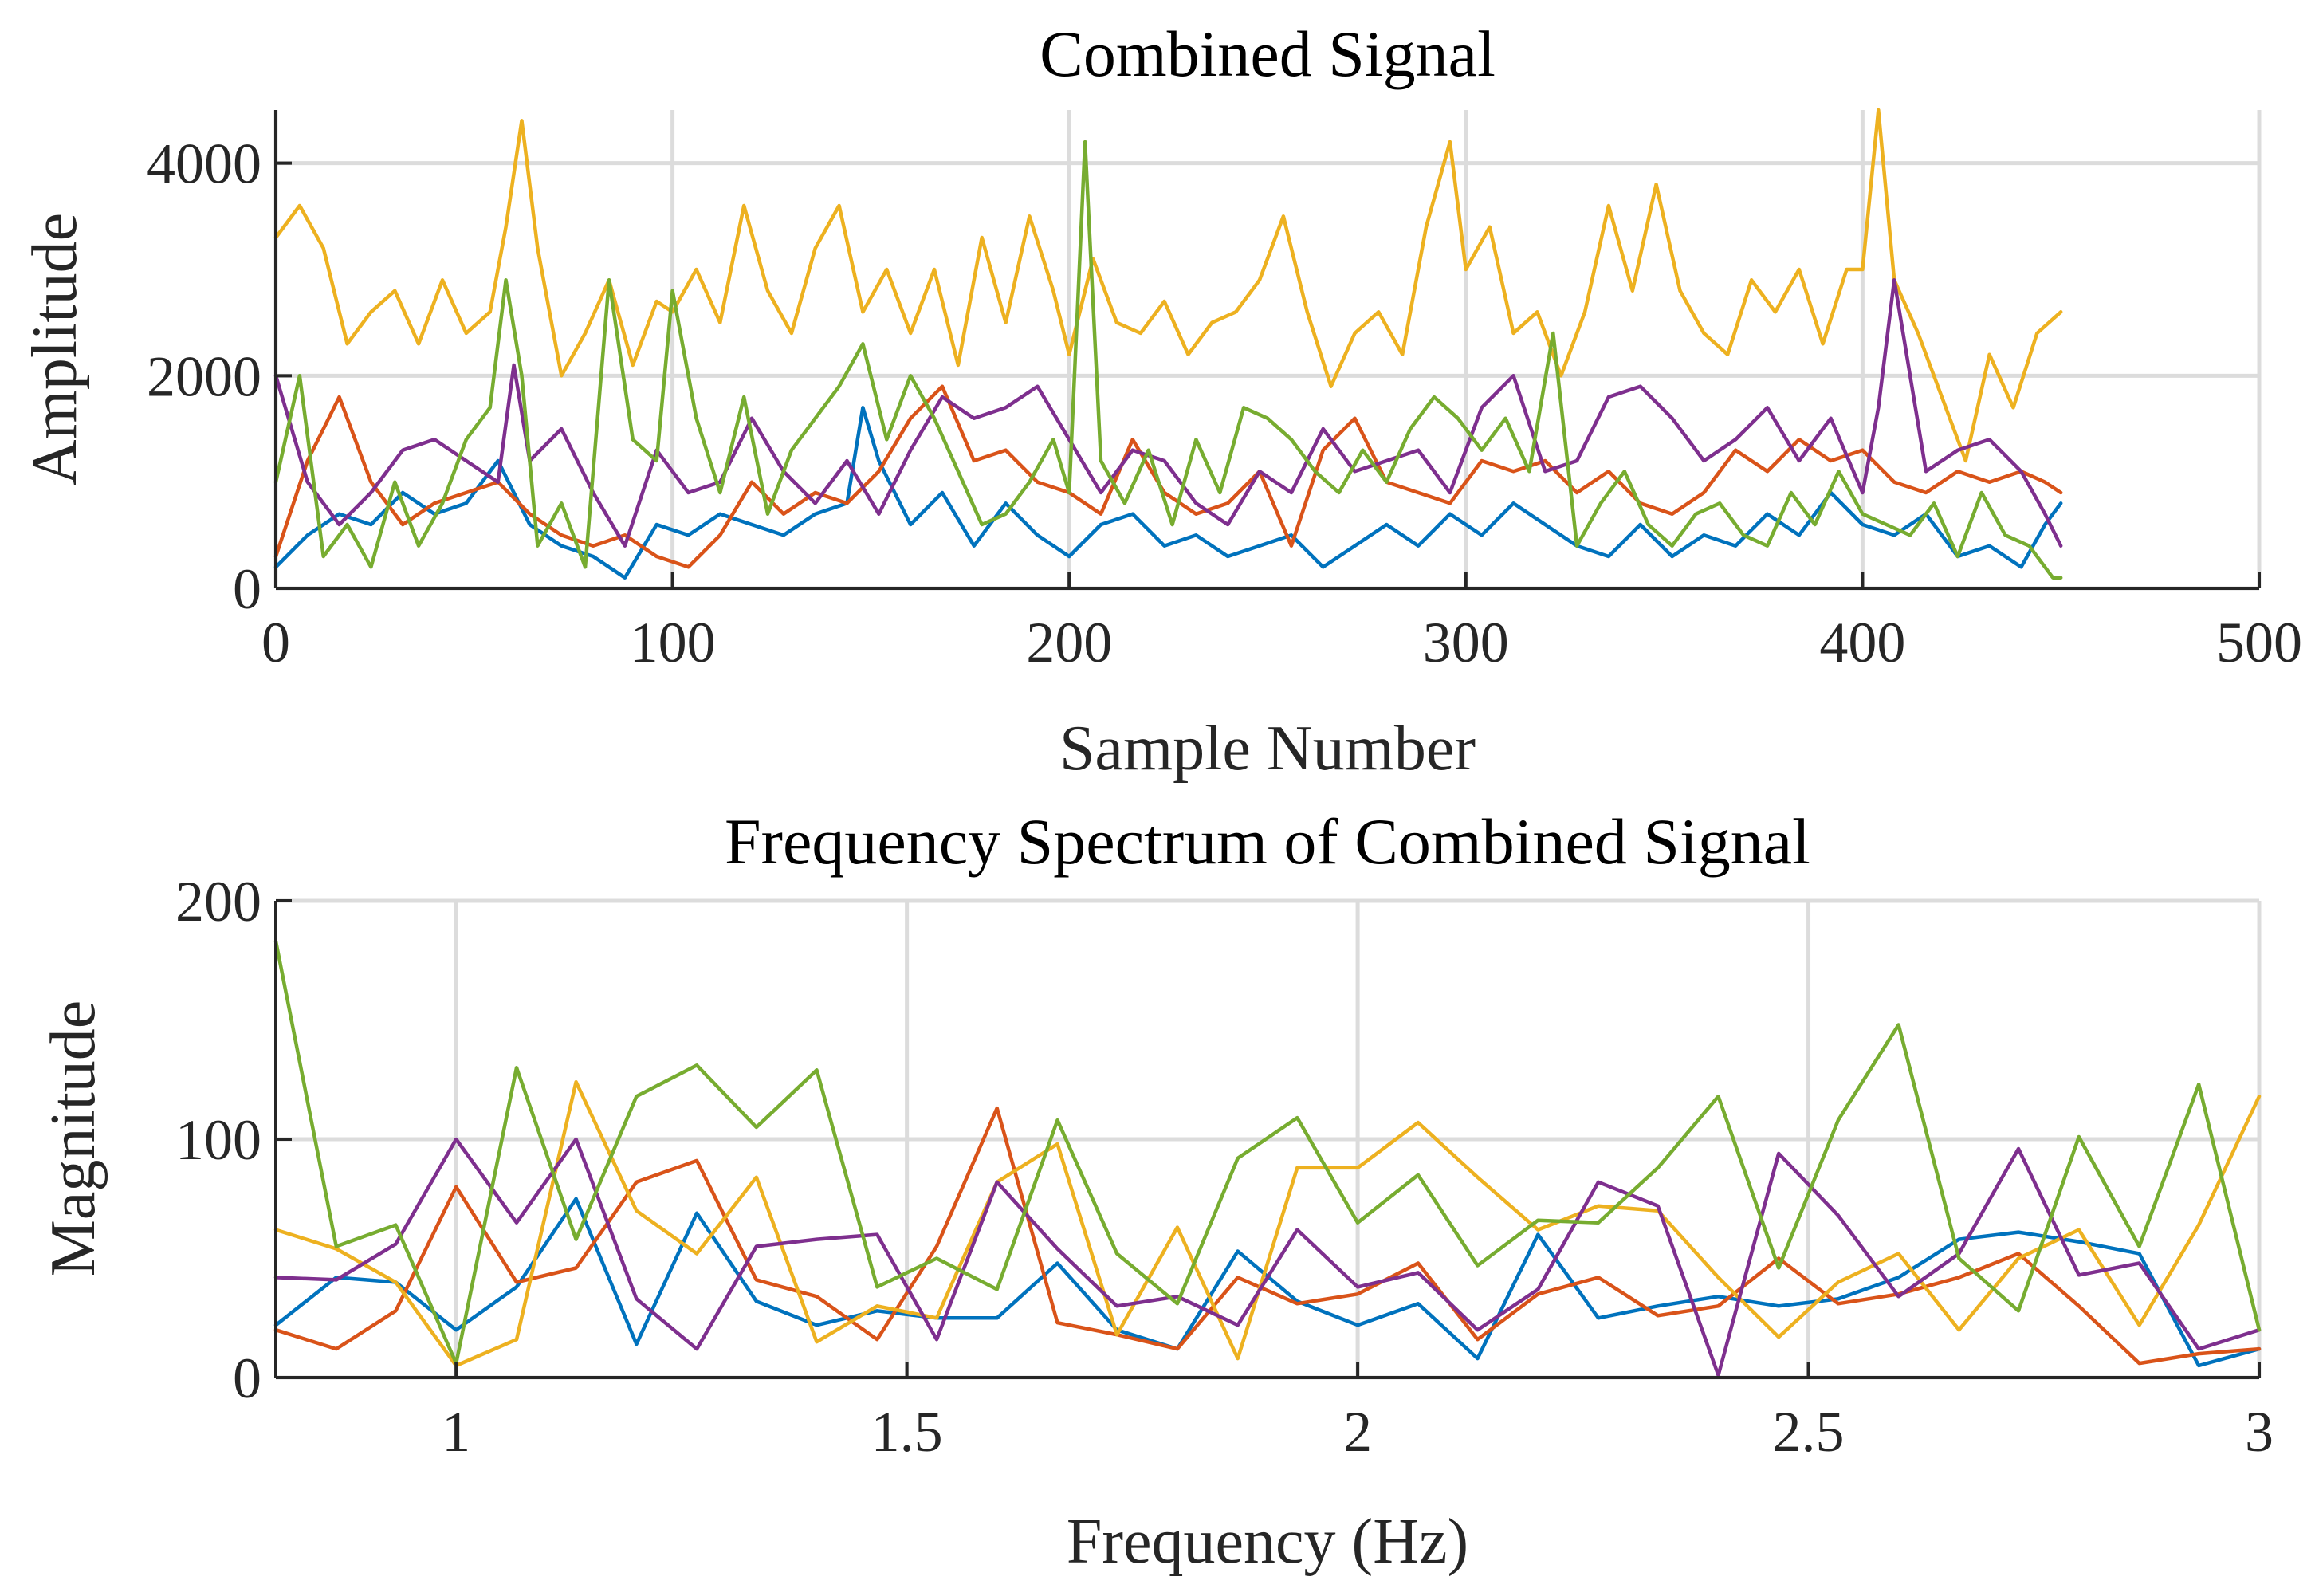 Image resolution: width=2315 pixels, height=1596 pixels. What do you see at coordinates (1267, 841) in the screenshot?
I see `frequency-spectrum-title: Frequency Spectrum of Combined Signal` at bounding box center [1267, 841].